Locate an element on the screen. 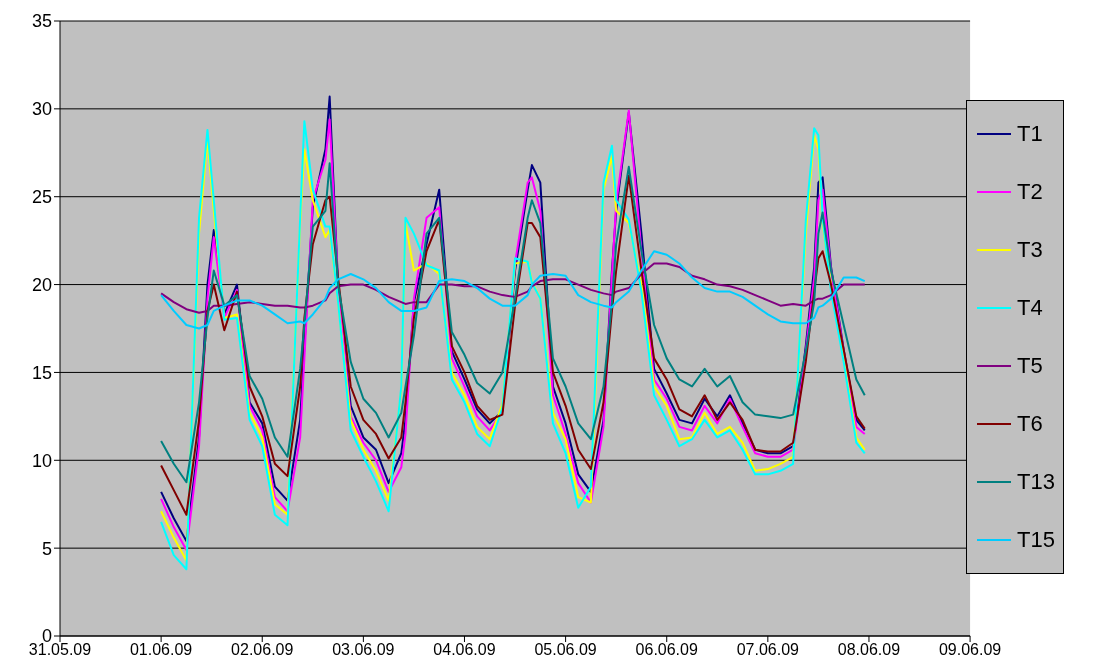 This screenshot has height=672, width=1109. legend-label: T13 is located at coordinates (1036, 482).